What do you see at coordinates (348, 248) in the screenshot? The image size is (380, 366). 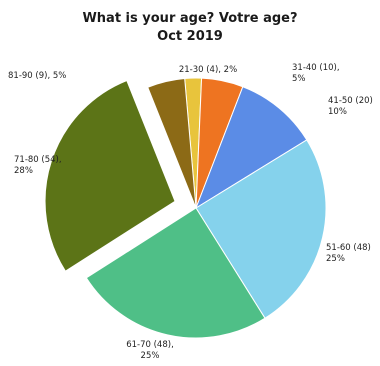 I see `data-label-51-60-line1: 51-60 (48)` at bounding box center [348, 248].